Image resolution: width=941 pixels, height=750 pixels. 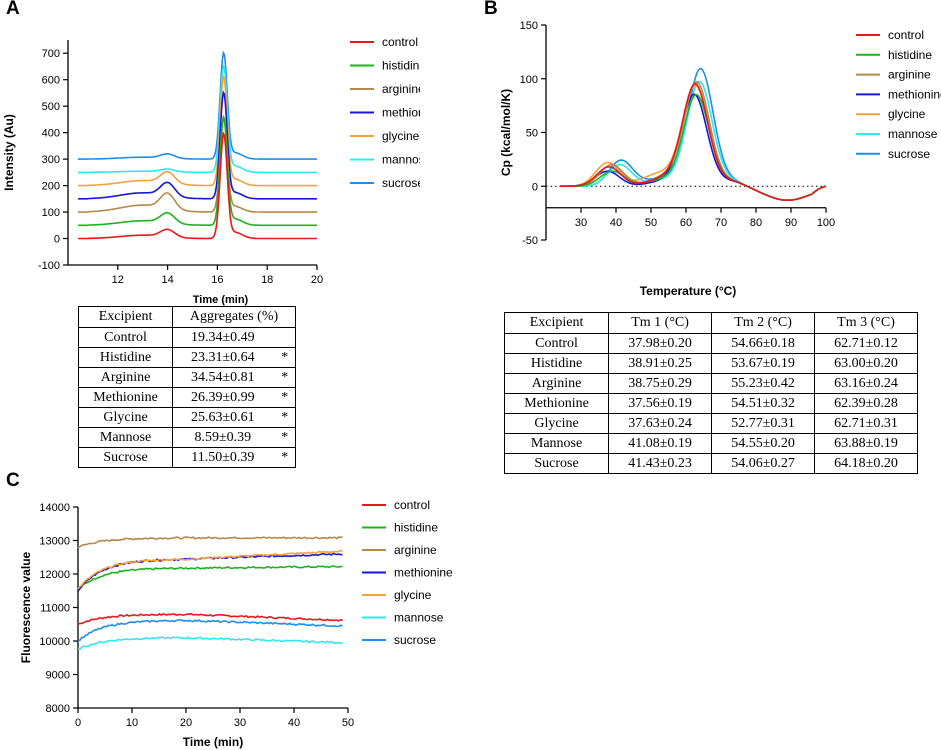 I want to click on aggregates-cell: 23.31±0.64, so click(x=222, y=357).